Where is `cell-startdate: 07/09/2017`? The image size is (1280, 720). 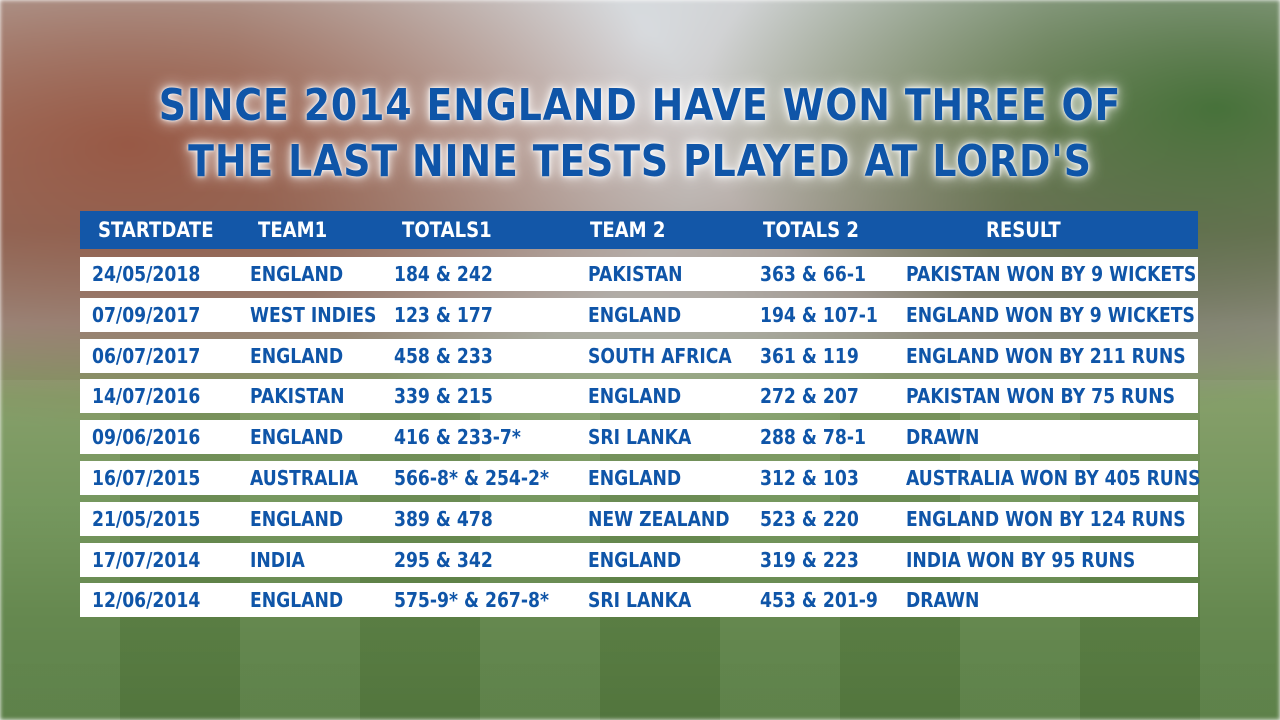
cell-startdate: 07/09/2017 is located at coordinates (146, 314).